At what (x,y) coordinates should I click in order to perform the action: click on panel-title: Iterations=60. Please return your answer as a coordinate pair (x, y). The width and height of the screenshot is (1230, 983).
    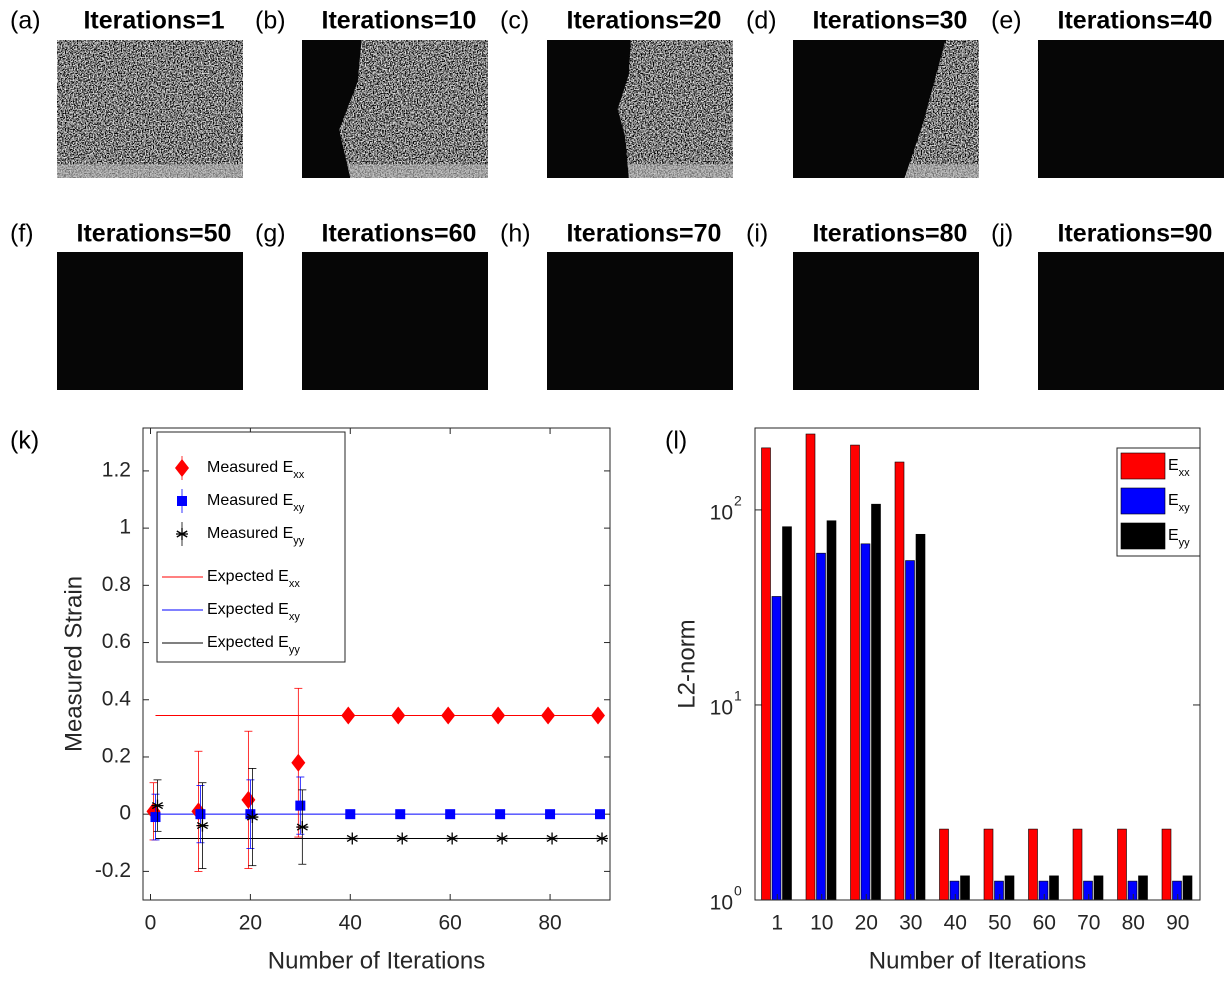
    Looking at the image, I should click on (399, 234).